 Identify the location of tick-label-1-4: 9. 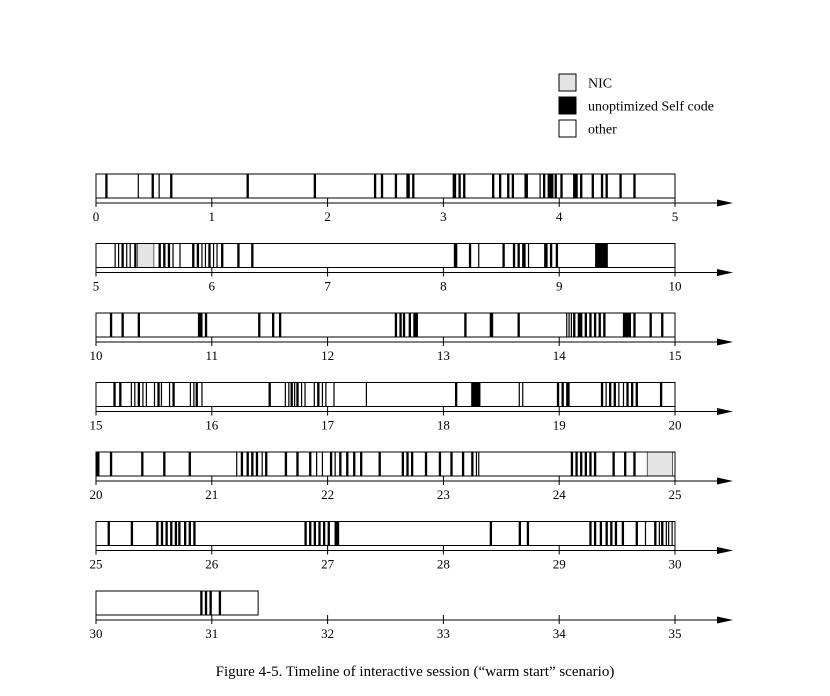
(559, 286).